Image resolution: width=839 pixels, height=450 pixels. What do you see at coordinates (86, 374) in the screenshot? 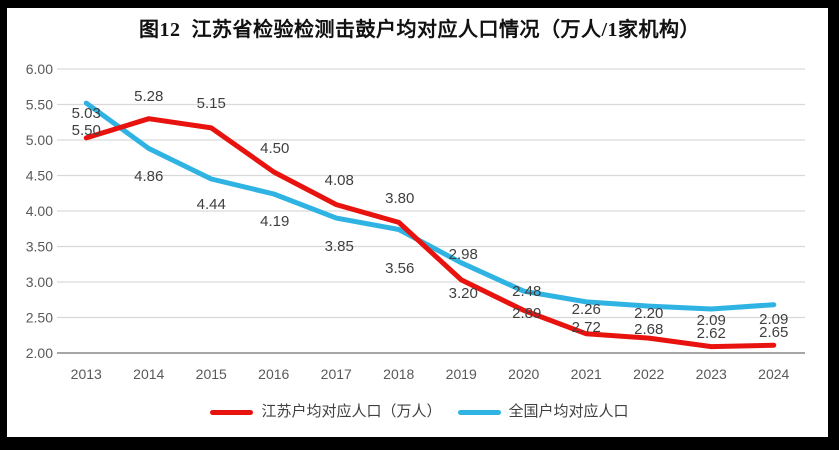
I see `x-axis-tick-label: 2013` at bounding box center [86, 374].